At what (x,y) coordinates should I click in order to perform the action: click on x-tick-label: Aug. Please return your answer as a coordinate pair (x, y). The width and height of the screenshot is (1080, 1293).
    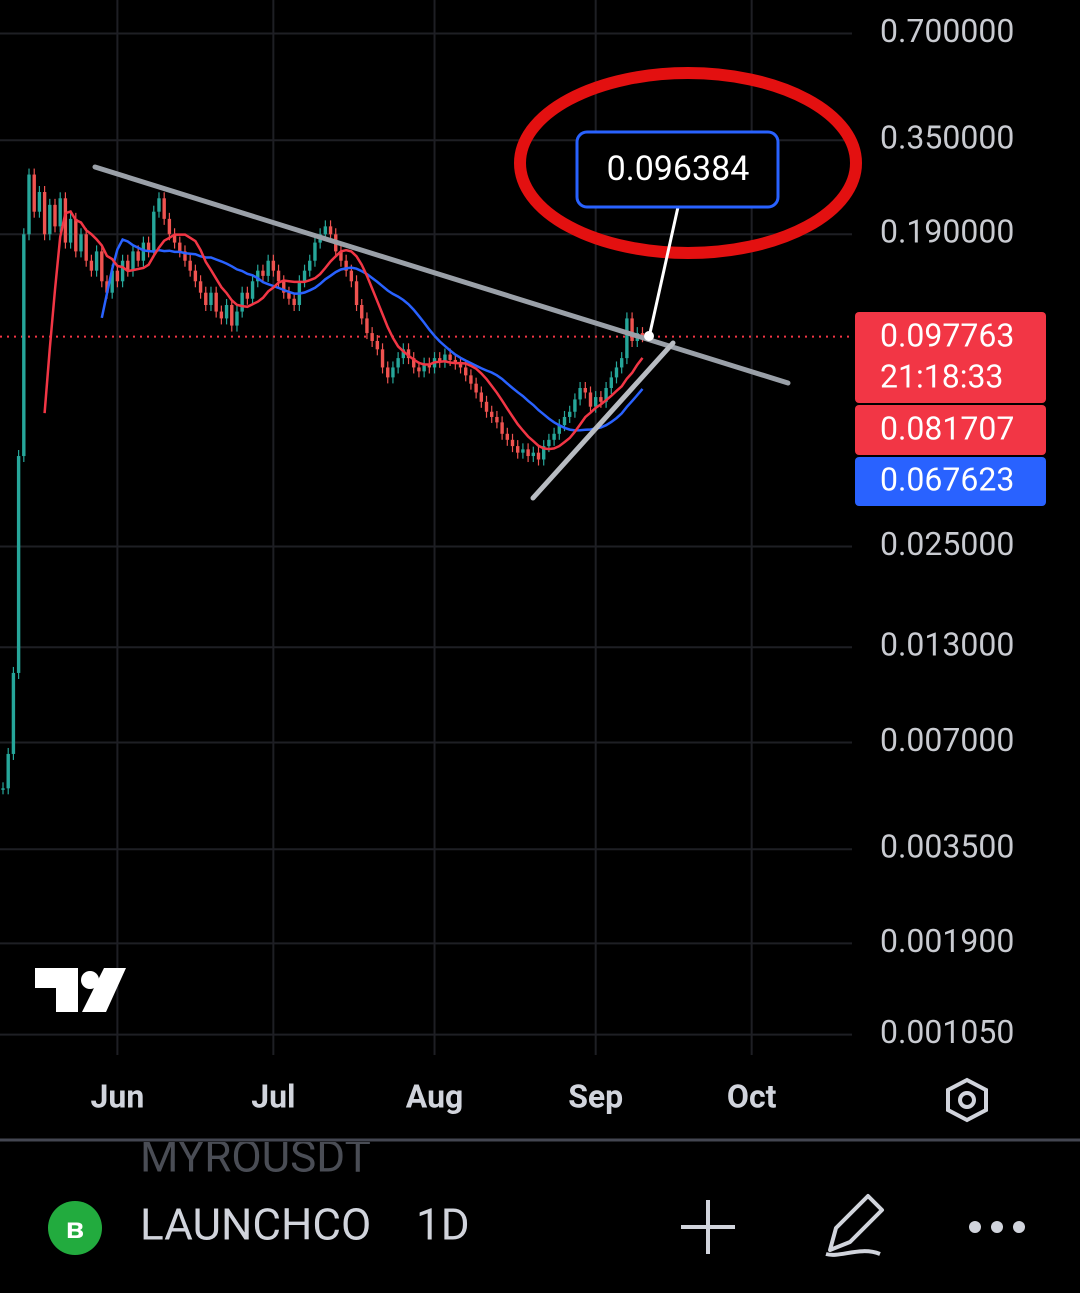
    Looking at the image, I should click on (435, 1096).